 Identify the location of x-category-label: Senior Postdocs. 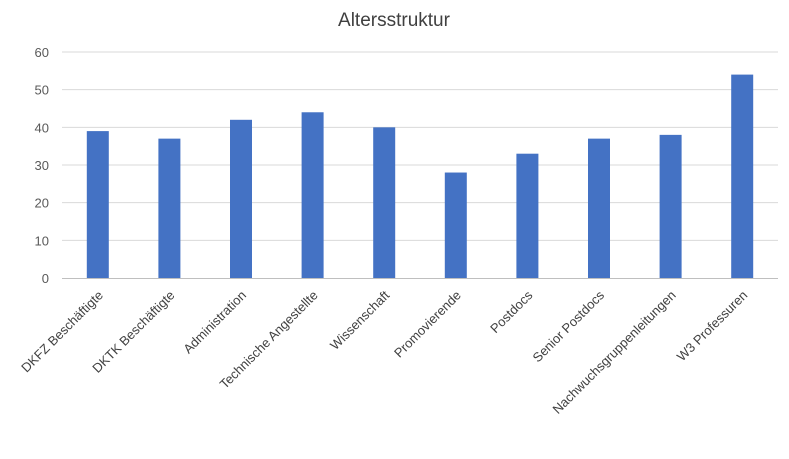
(569, 326).